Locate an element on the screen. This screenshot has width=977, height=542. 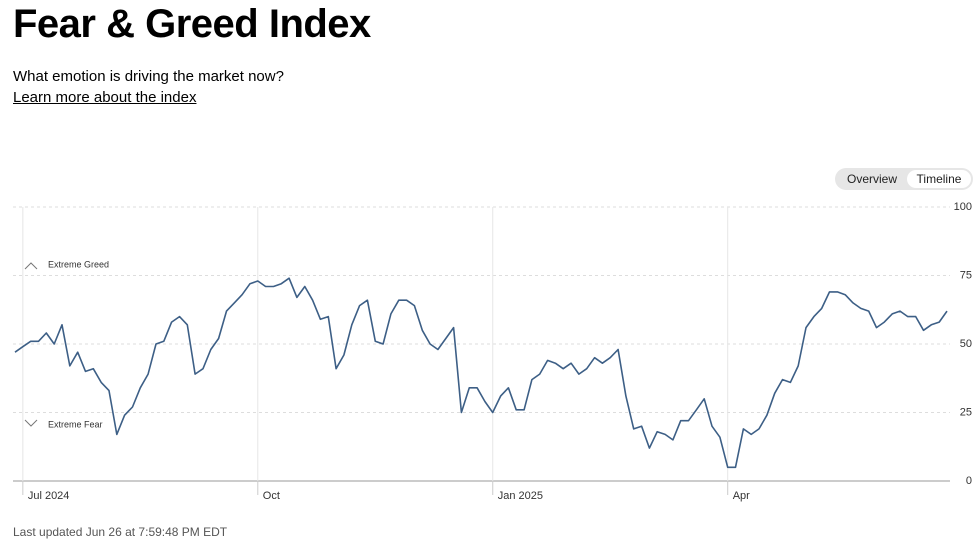
y-tick-label: 100 is located at coordinates (963, 207).